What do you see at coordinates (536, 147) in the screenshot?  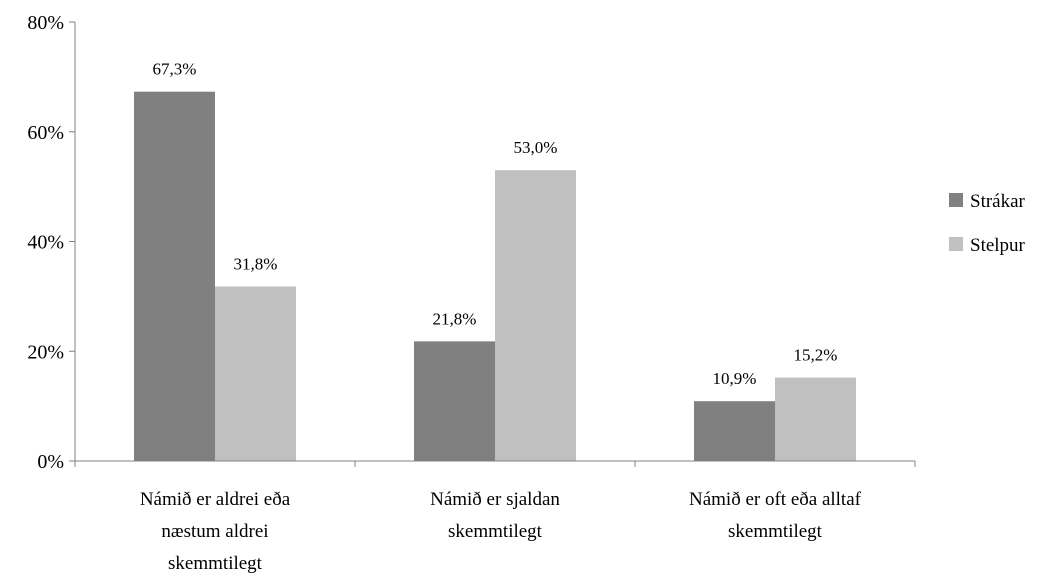 I see `data-label: 53,0%` at bounding box center [536, 147].